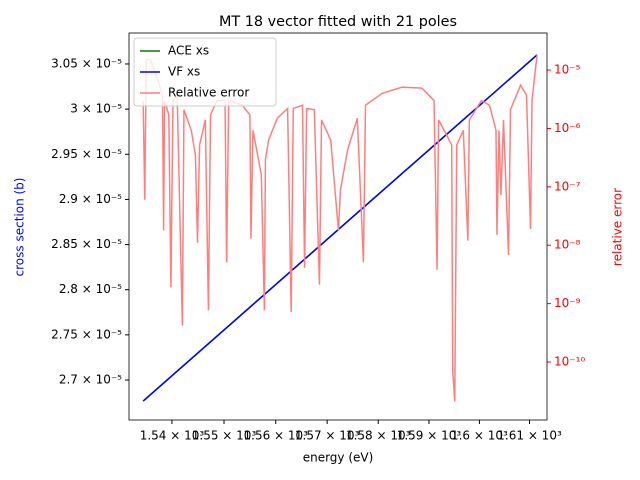  Describe the element at coordinates (618, 227) in the screenshot. I see `y2-axis-label: relative error` at that location.